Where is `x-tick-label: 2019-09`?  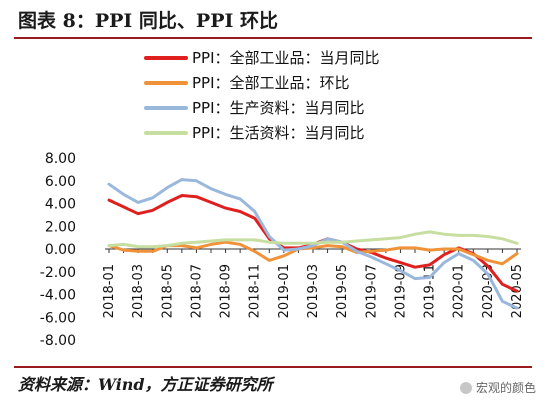 x-tick-label: 2019-09 is located at coordinates (400, 291).